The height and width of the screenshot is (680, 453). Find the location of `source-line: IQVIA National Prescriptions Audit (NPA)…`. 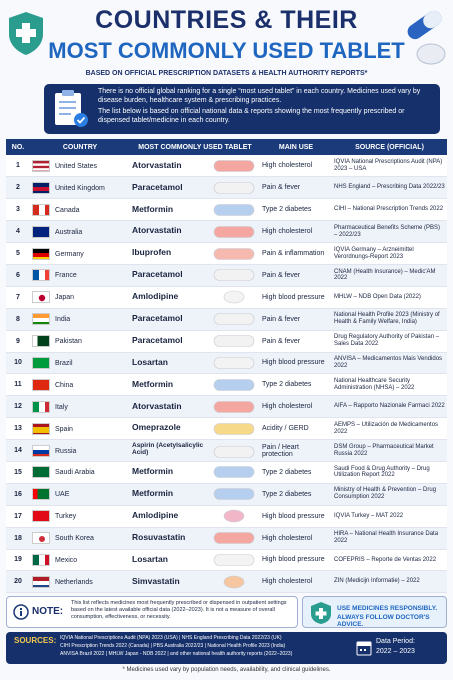

source-line: IQVIA National Prescriptions Audit (NPA)… is located at coordinates (171, 638).